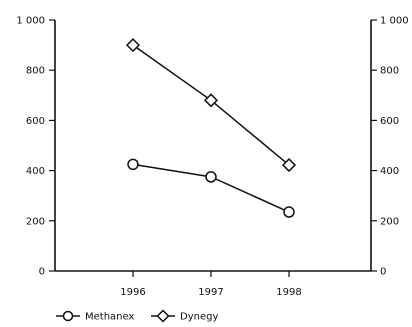  I want to click on x-tick-label: 1996, so click(132, 292).